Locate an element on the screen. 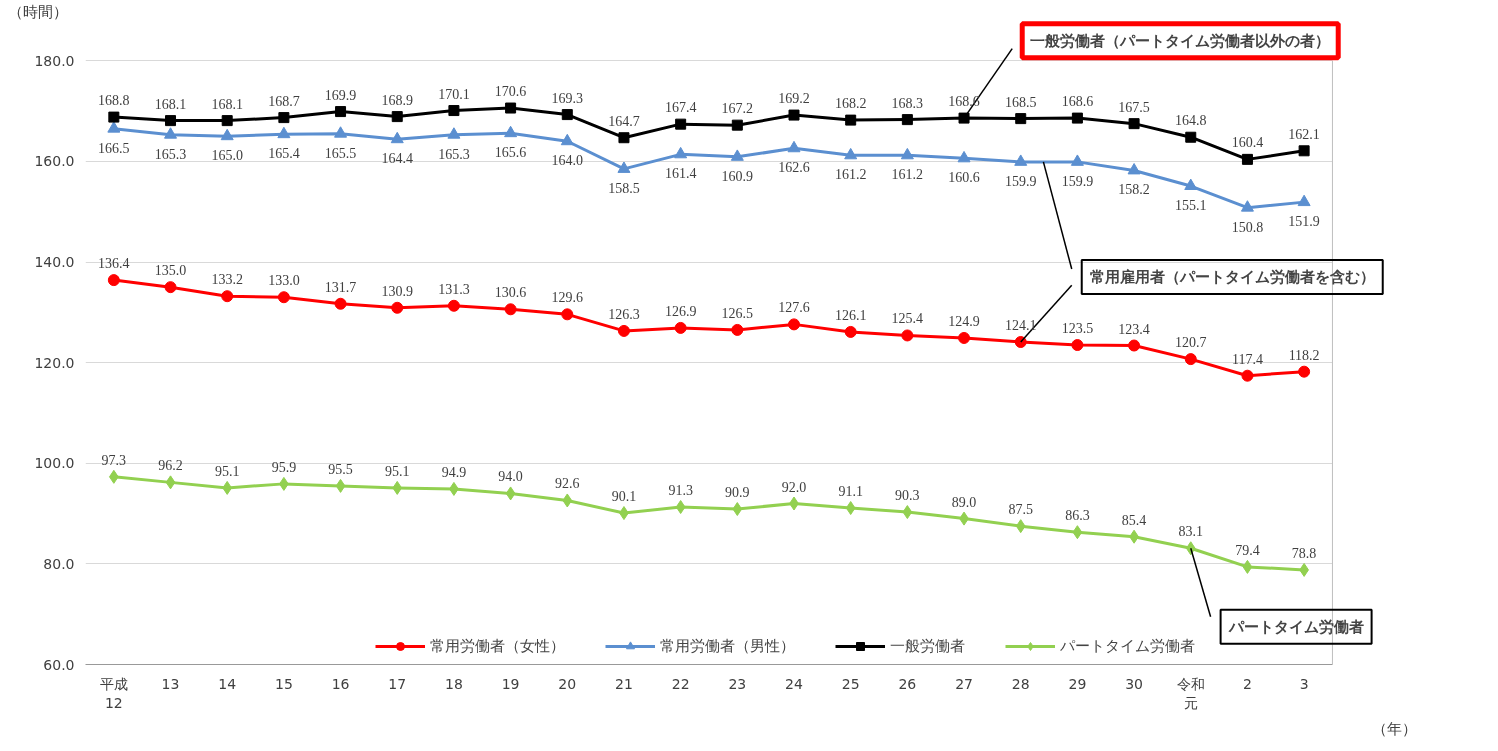  data-label: 129.6 is located at coordinates (567, 298).